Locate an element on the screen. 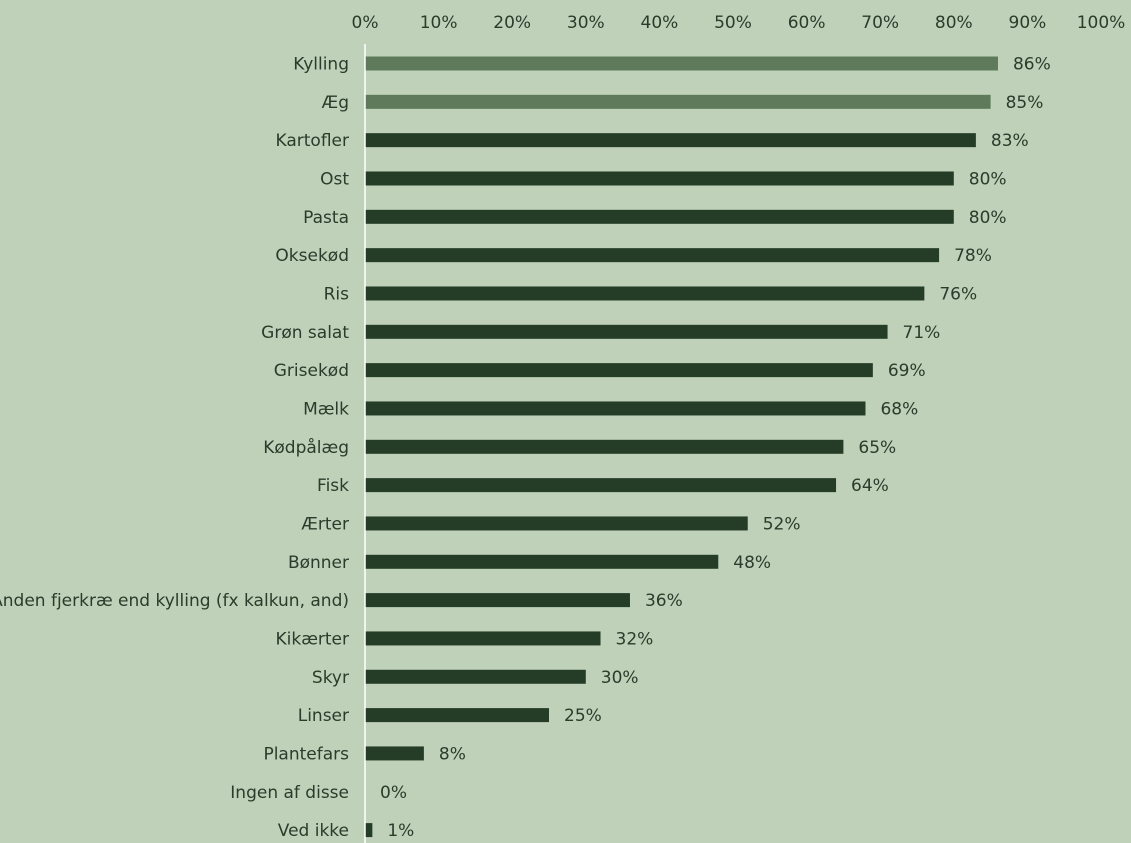 The image size is (1131, 843). x-axis: 0% 10% 20% 30% 40% 50% 60% 70% 80% 90% 100% is located at coordinates (739, 23).